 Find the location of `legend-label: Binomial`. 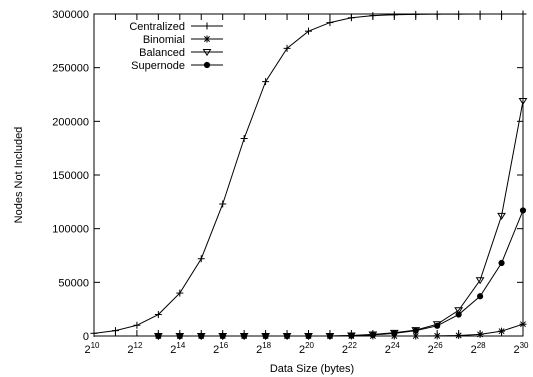

legend-label: Binomial is located at coordinates (164, 40).